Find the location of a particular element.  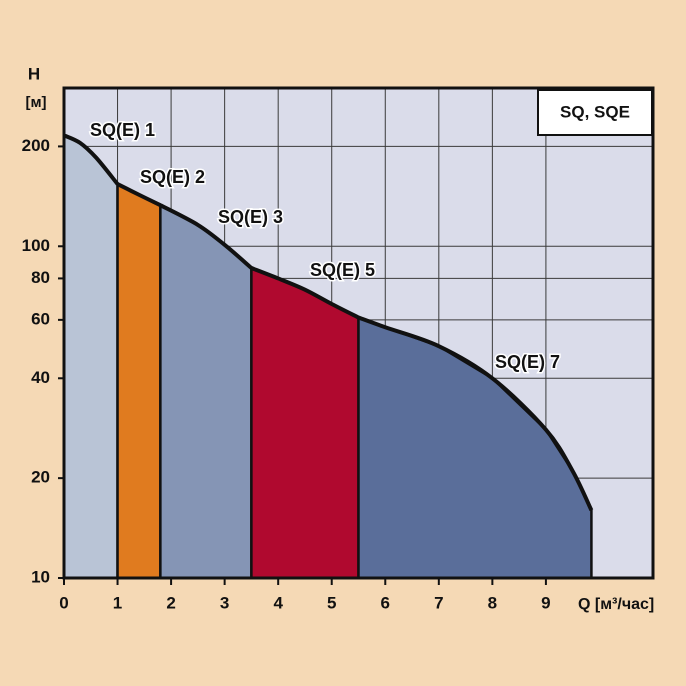

series-label: SQ(E) 5 is located at coordinates (342, 270).